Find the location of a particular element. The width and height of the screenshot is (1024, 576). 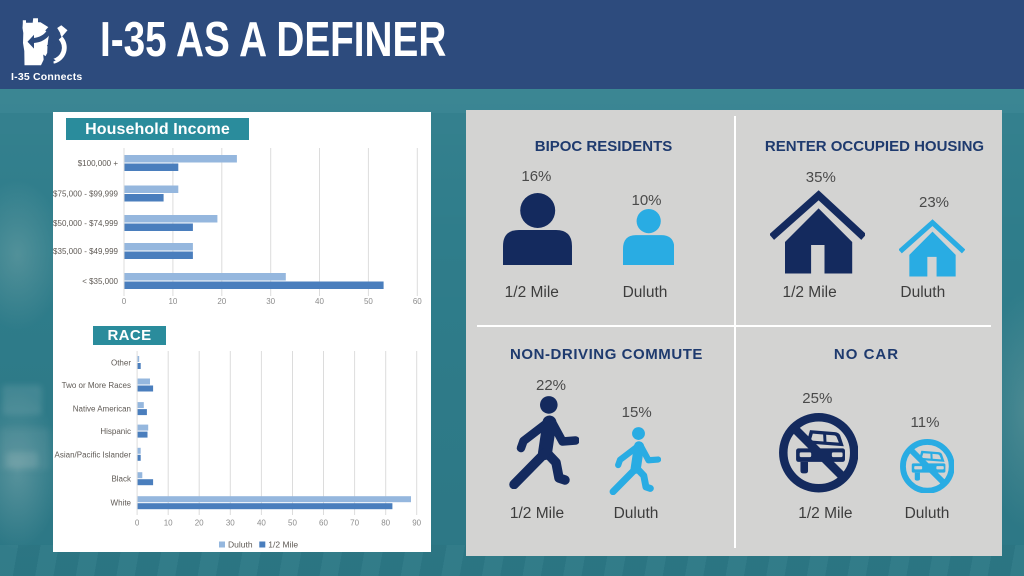

svg-text: 80 is located at coordinates (385, 523).